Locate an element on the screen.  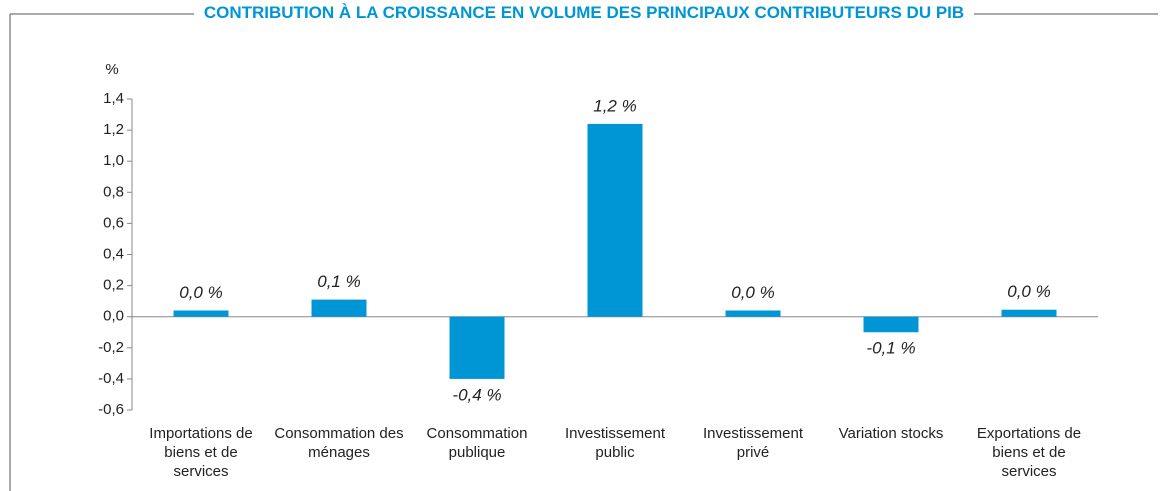
x-tick-label: Consommation publique is located at coordinates (477, 443).